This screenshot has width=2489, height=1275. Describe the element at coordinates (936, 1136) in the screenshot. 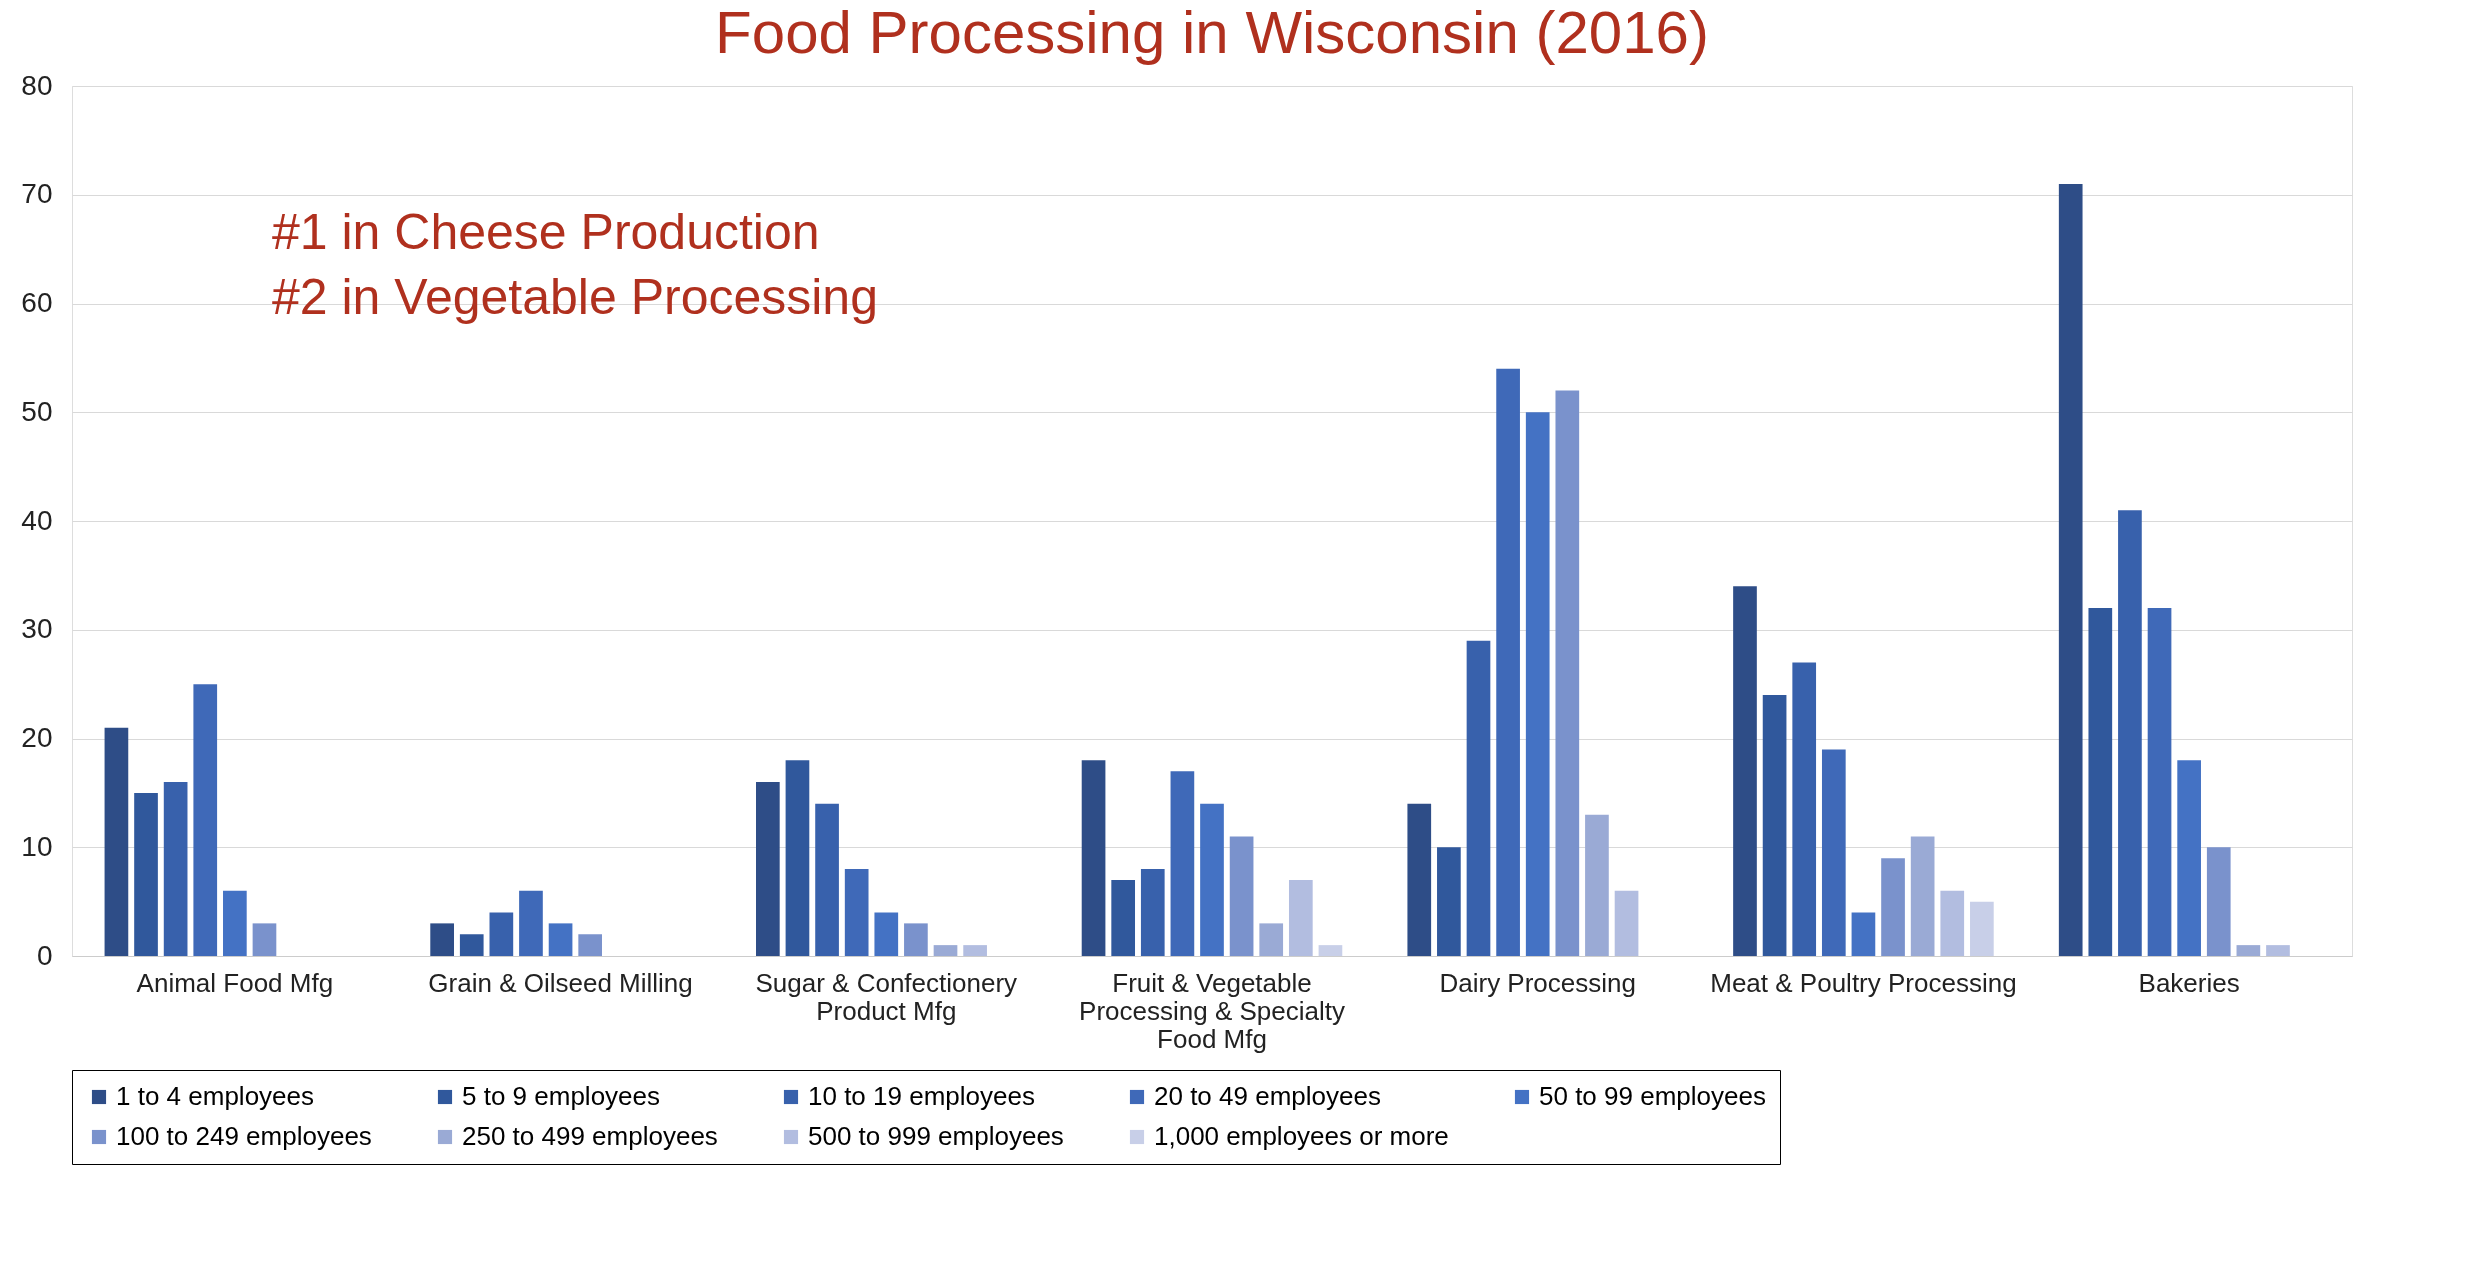

I see `legend-label: 500 to 999 employees` at that location.